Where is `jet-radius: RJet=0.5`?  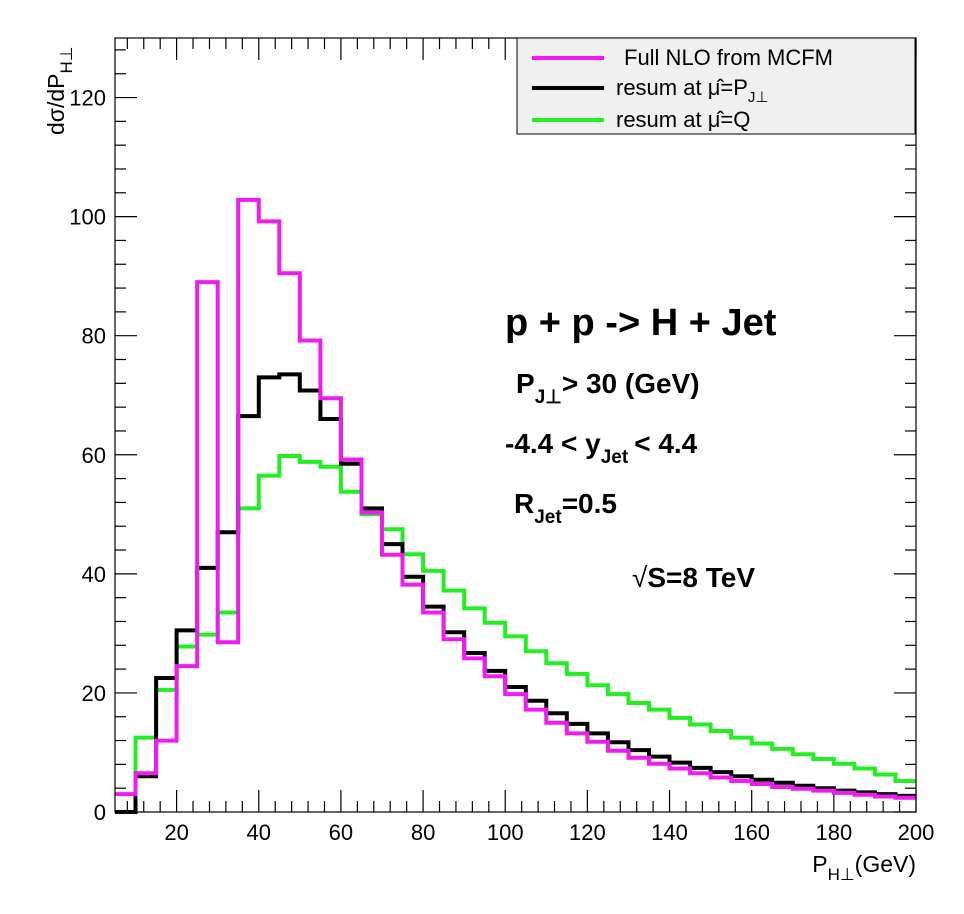
jet-radius: RJet=0.5 is located at coordinates (565, 508).